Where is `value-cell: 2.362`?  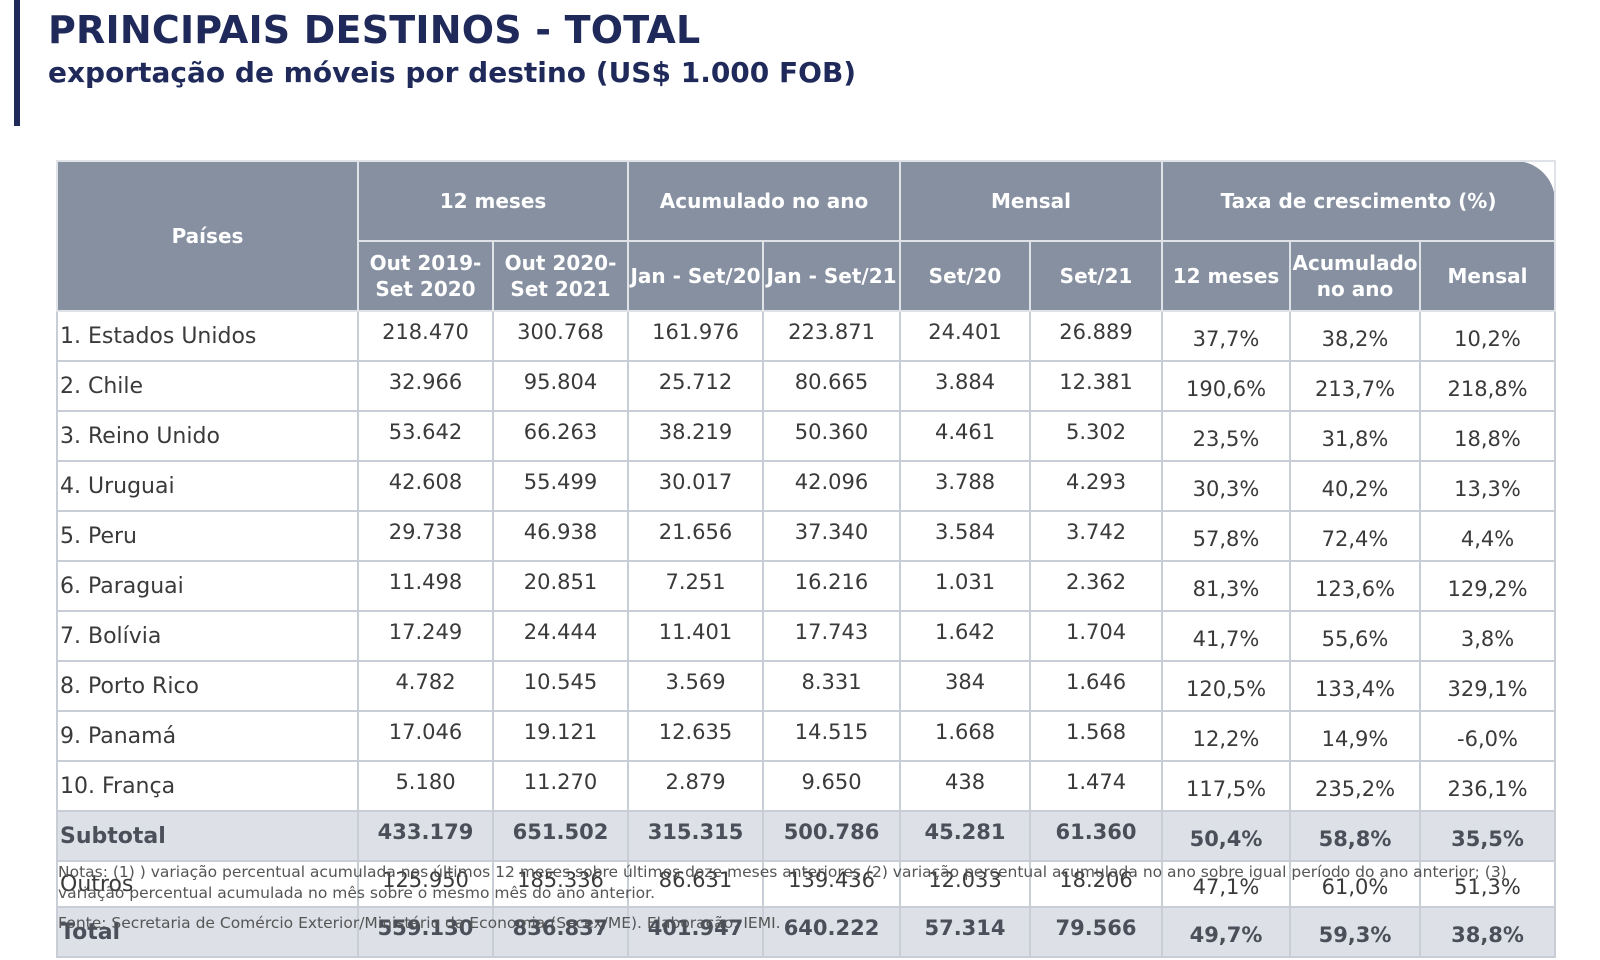 value-cell: 2.362 is located at coordinates (1096, 586).